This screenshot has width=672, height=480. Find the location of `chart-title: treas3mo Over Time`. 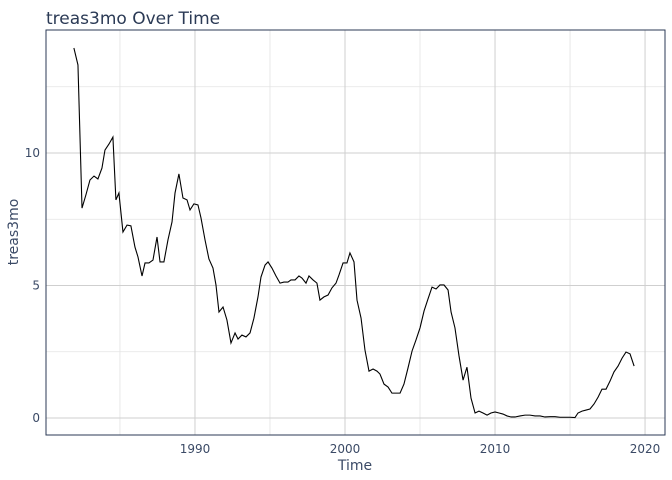

chart-title: treas3mo Over Time is located at coordinates (133, 19).